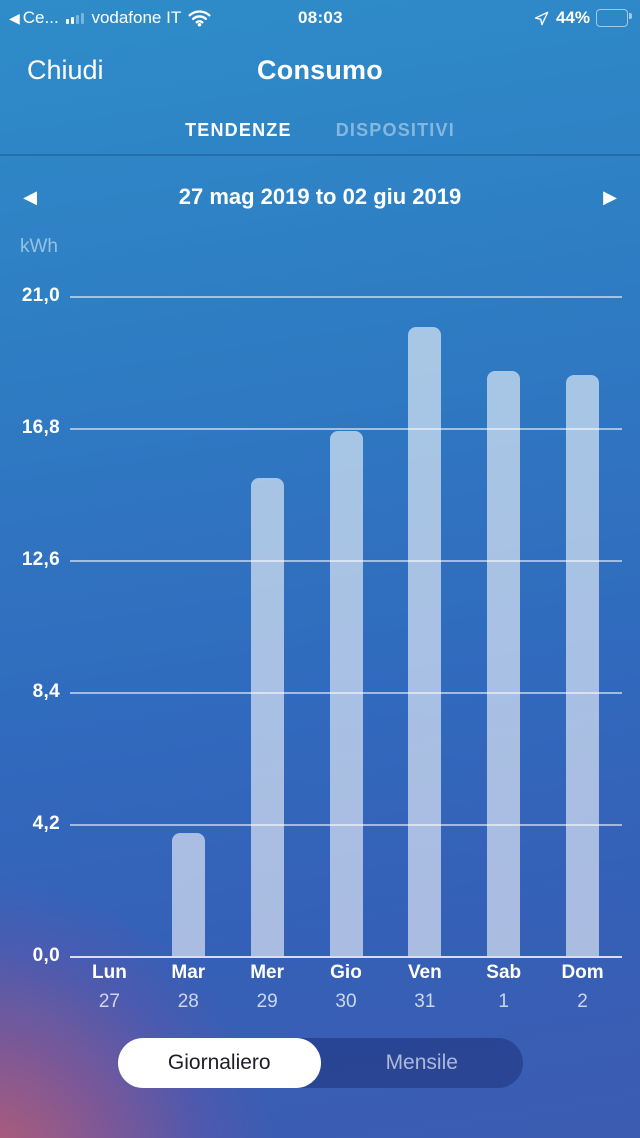 Image resolution: width=640 pixels, height=1138 pixels. I want to click on toggle-option-giornaliero: Giornaliero, so click(219, 1063).